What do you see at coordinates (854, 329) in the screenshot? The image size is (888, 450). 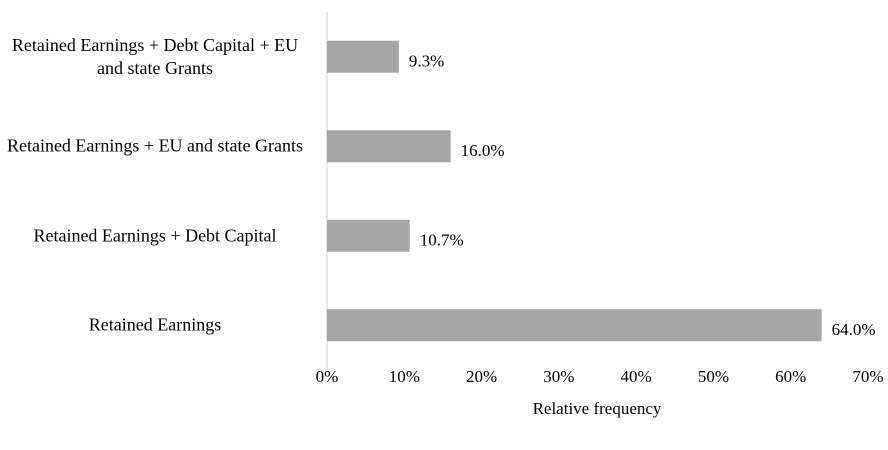 I see `data-label: 64.0%` at bounding box center [854, 329].